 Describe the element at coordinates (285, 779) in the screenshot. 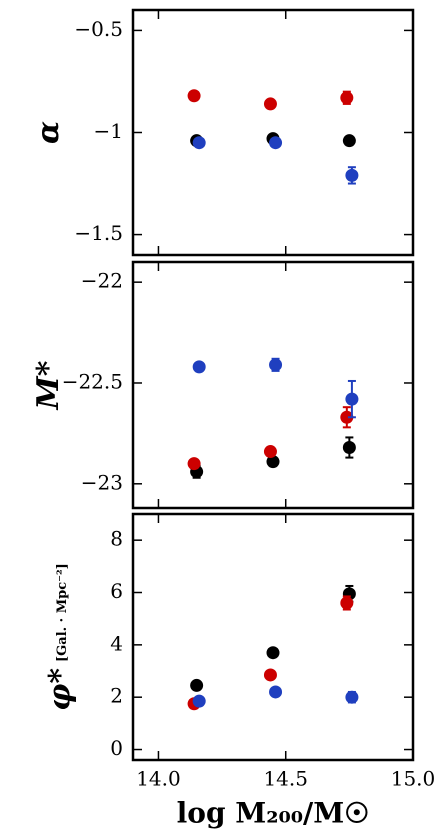

I see `x-tick-label: 14.5` at that location.